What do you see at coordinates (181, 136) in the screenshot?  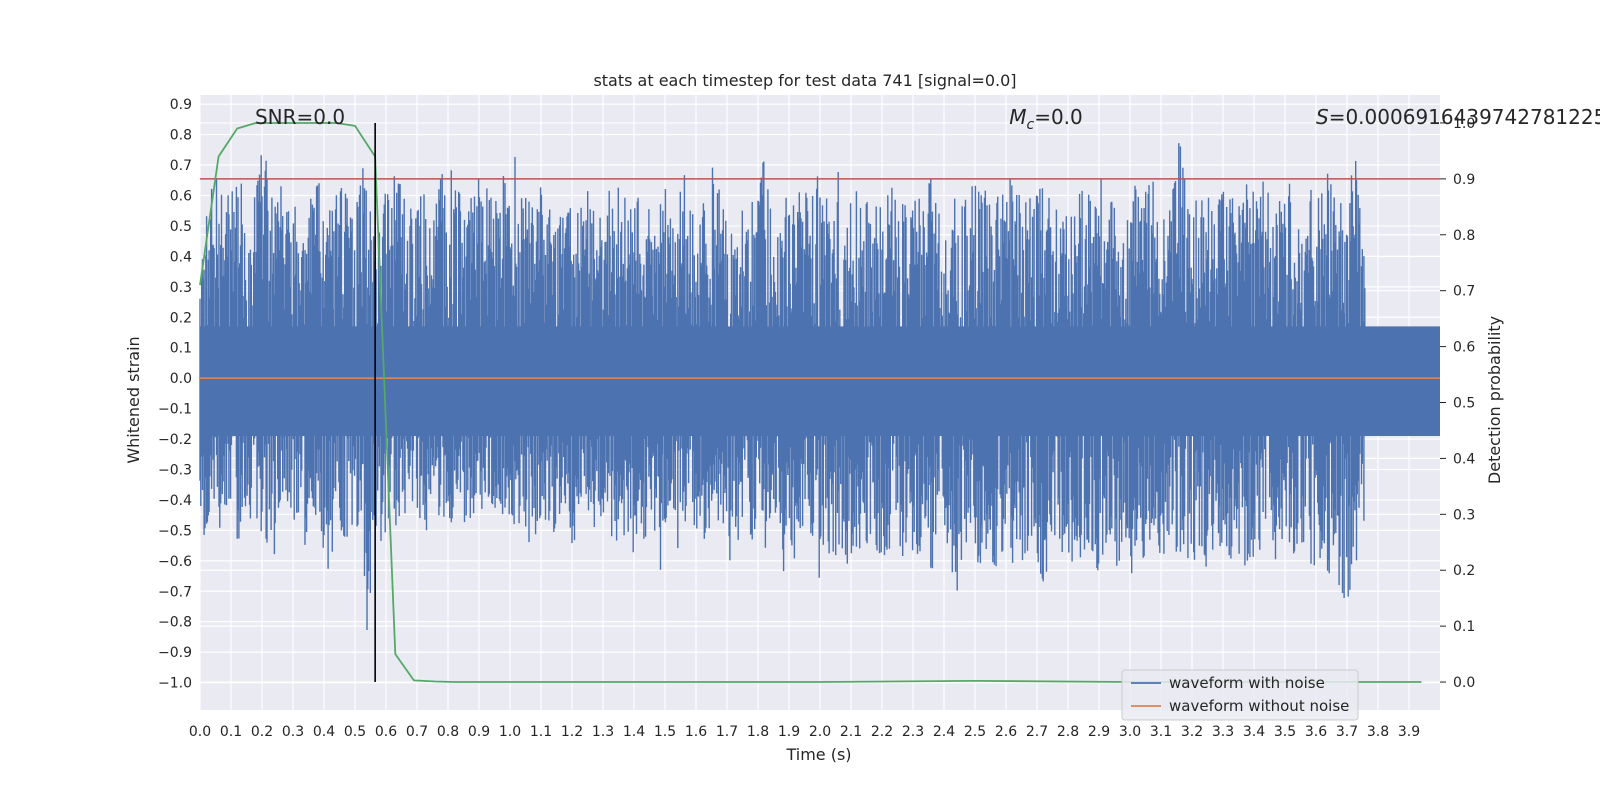 I see `y-tick-label: 0.8` at bounding box center [181, 136].